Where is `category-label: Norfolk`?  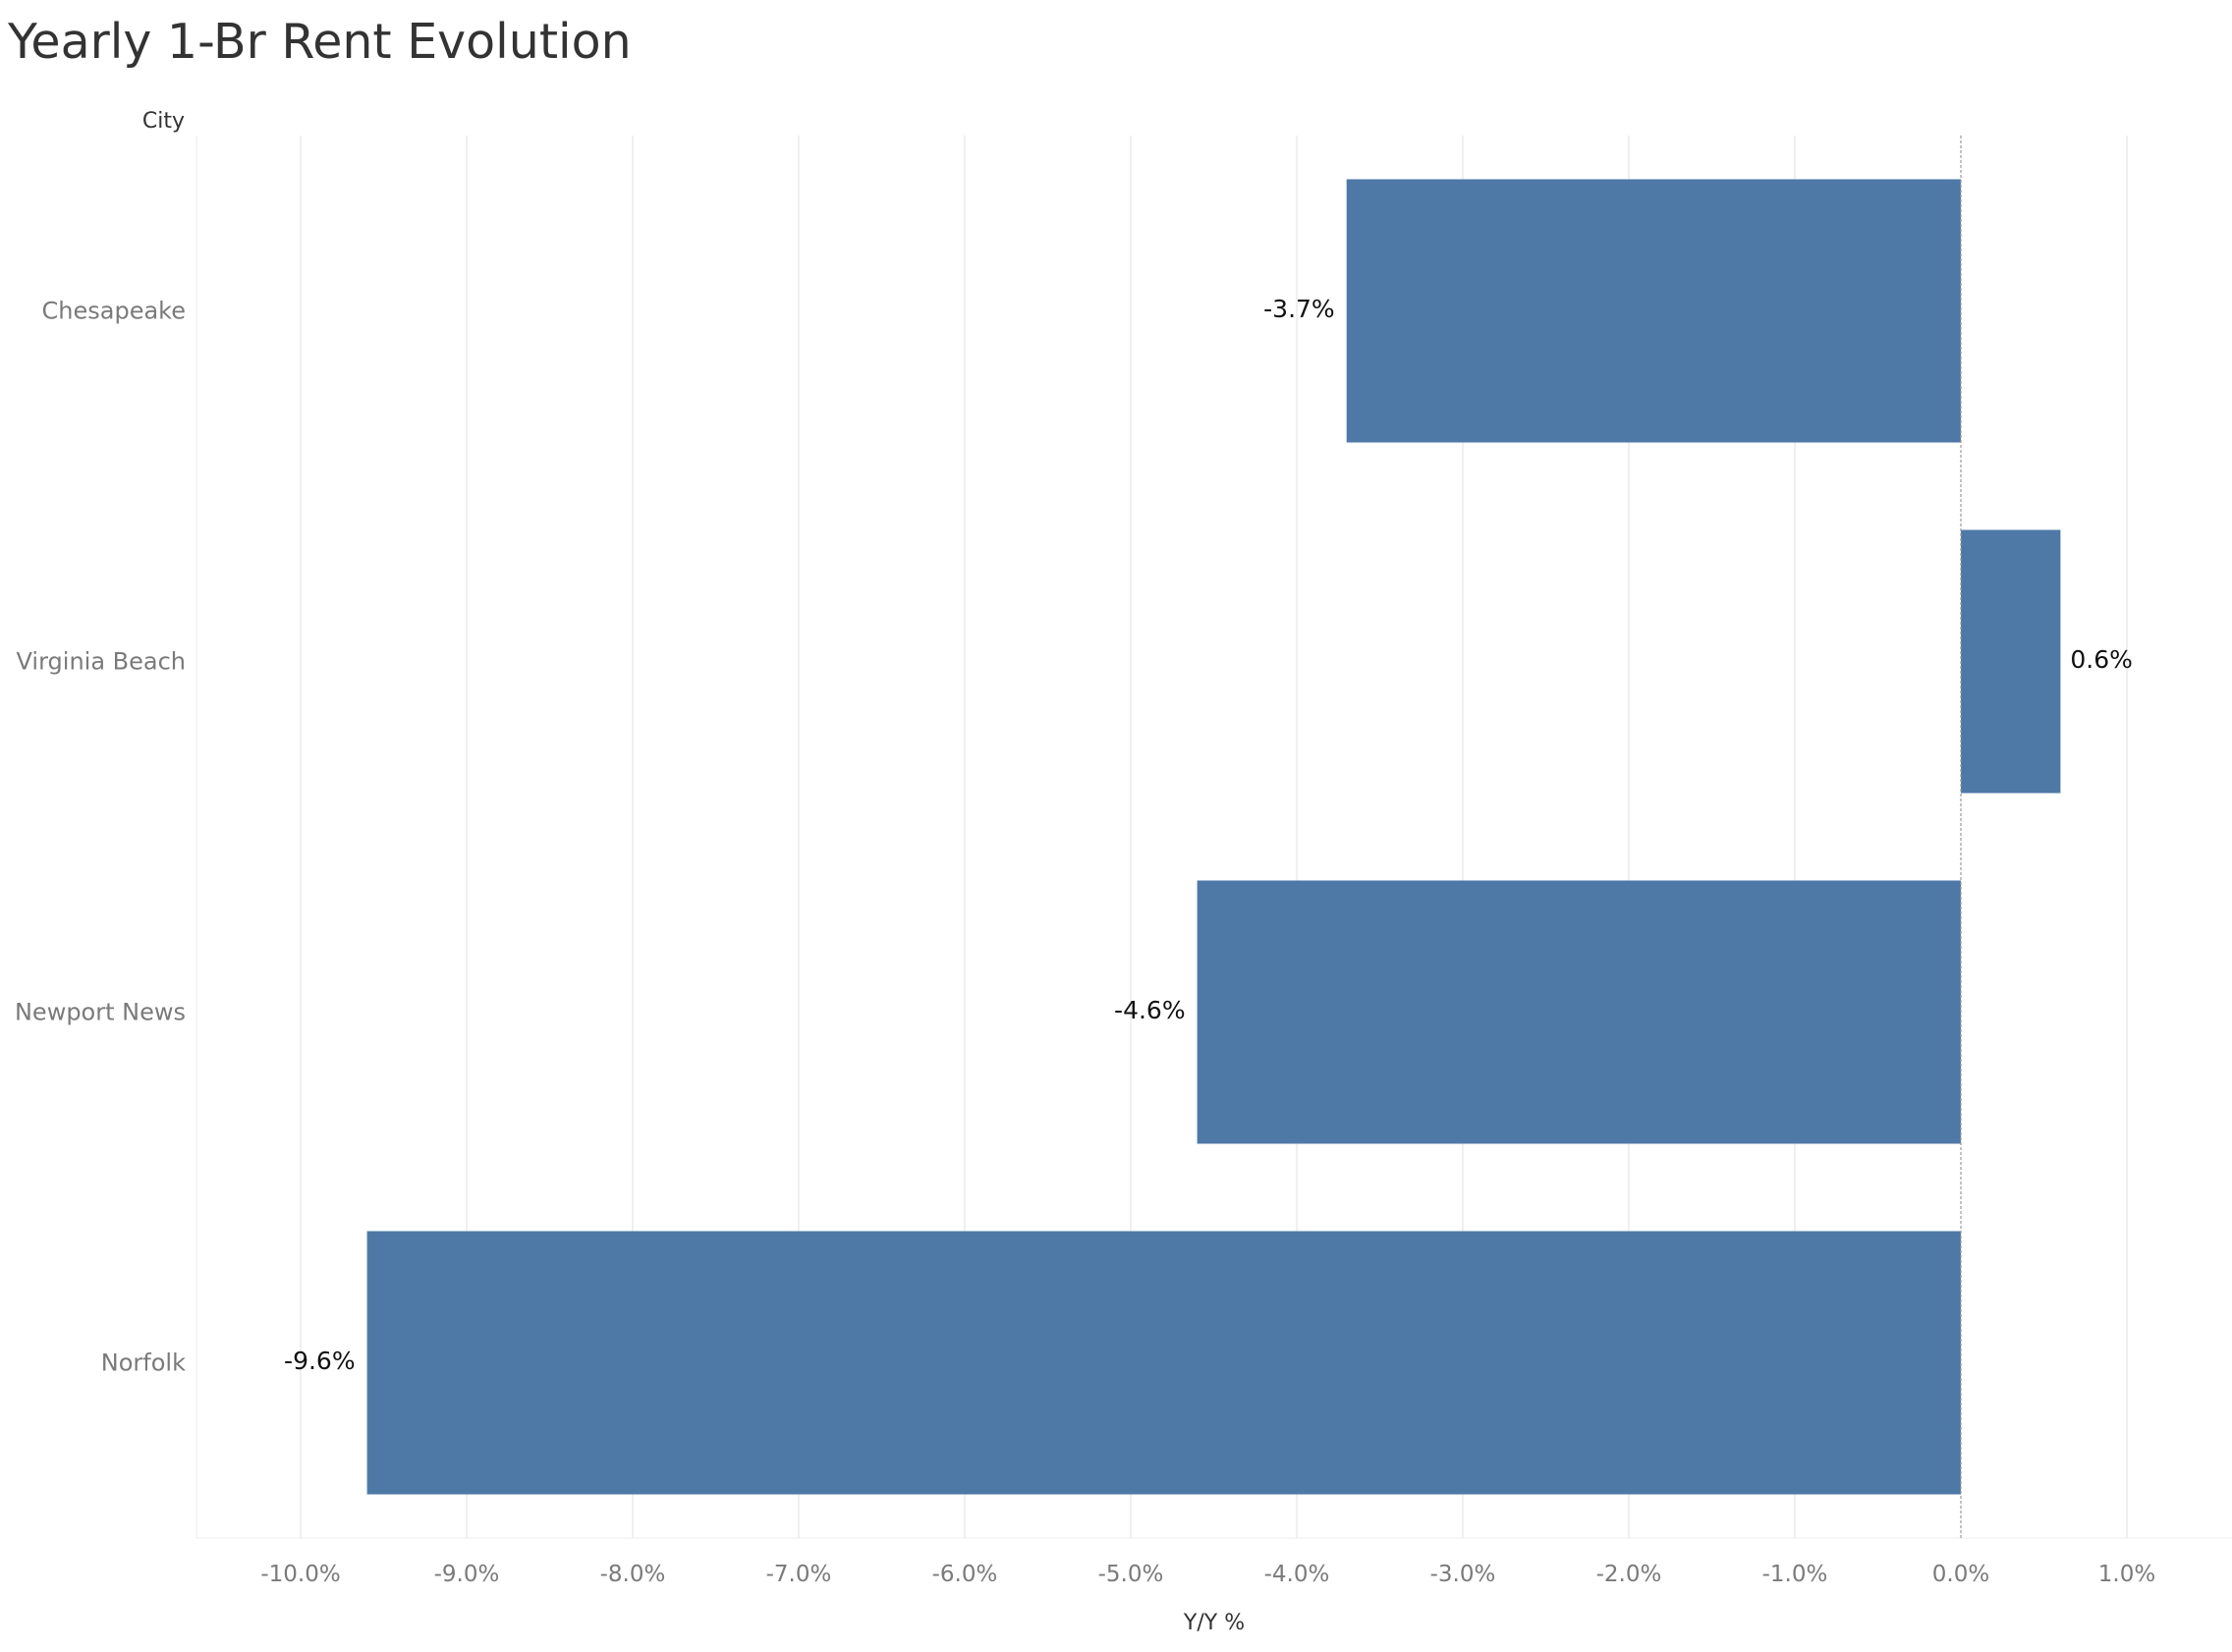
category-label: Norfolk is located at coordinates (143, 1363).